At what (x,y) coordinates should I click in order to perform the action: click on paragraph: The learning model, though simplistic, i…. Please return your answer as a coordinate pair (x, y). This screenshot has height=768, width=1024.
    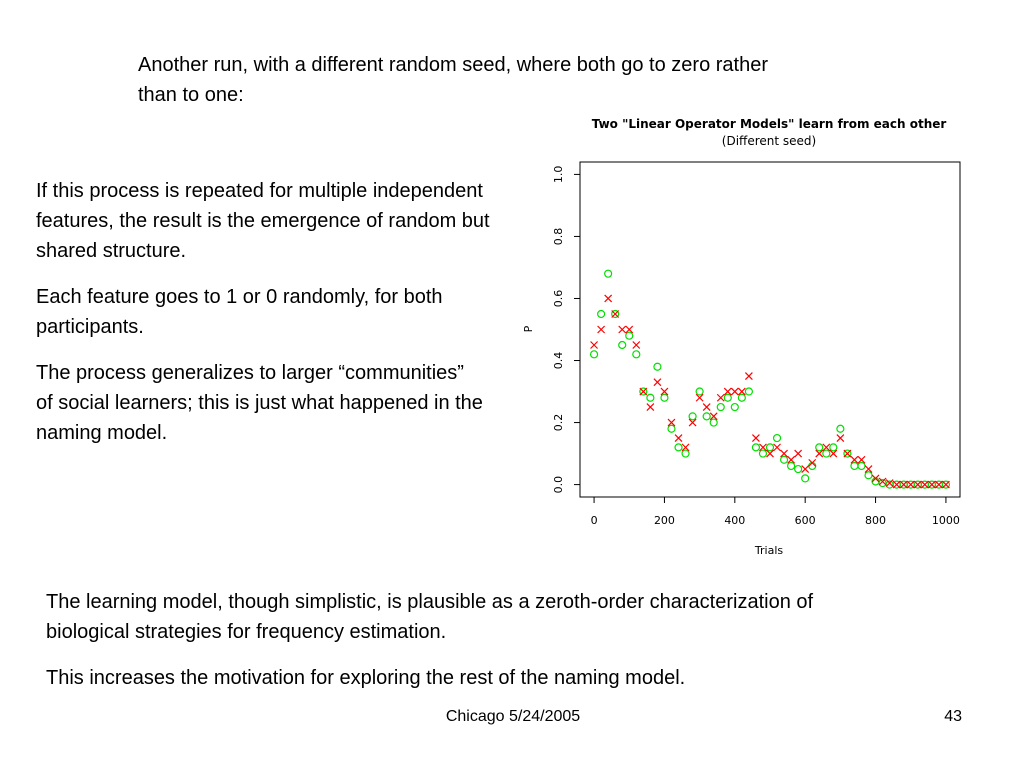
    Looking at the image, I should click on (430, 617).